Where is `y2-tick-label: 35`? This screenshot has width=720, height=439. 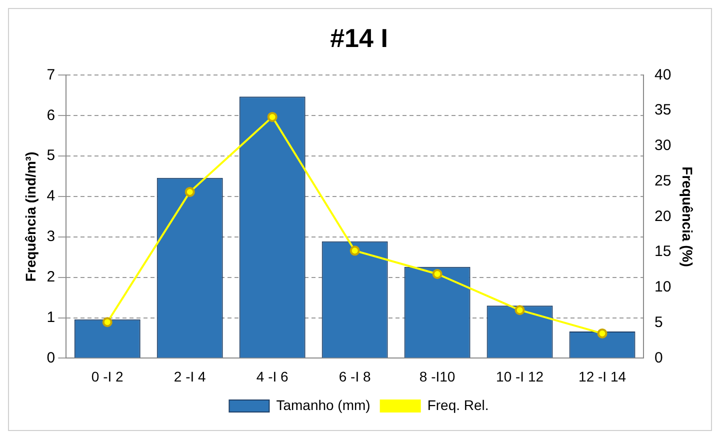 y2-tick-label: 35 is located at coordinates (663, 110).